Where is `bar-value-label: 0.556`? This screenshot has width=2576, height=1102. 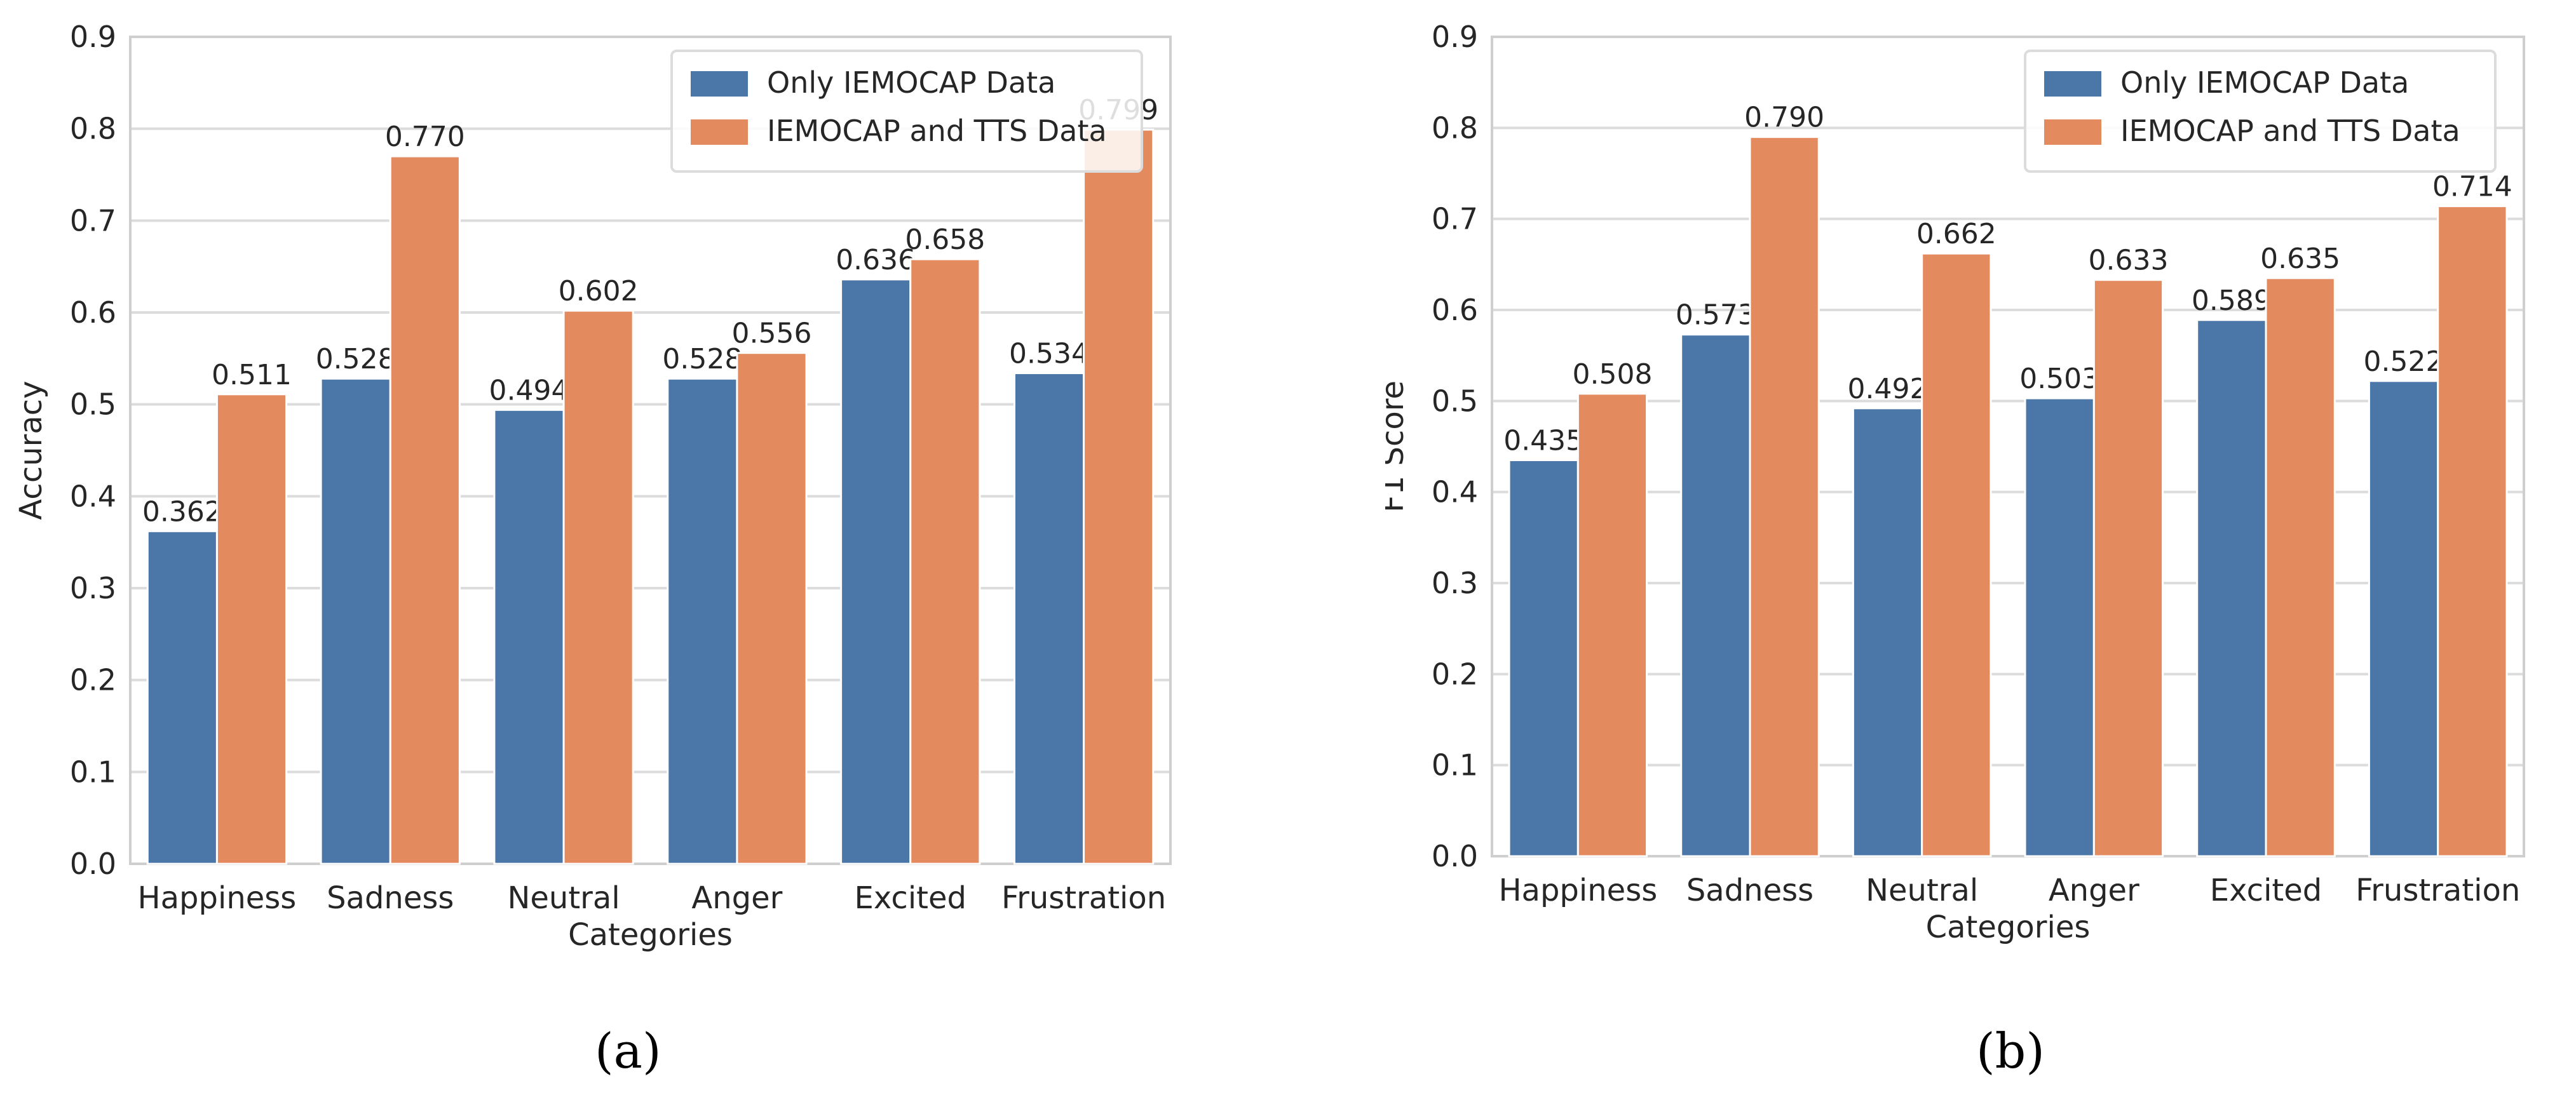
bar-value-label: 0.556 is located at coordinates (771, 334).